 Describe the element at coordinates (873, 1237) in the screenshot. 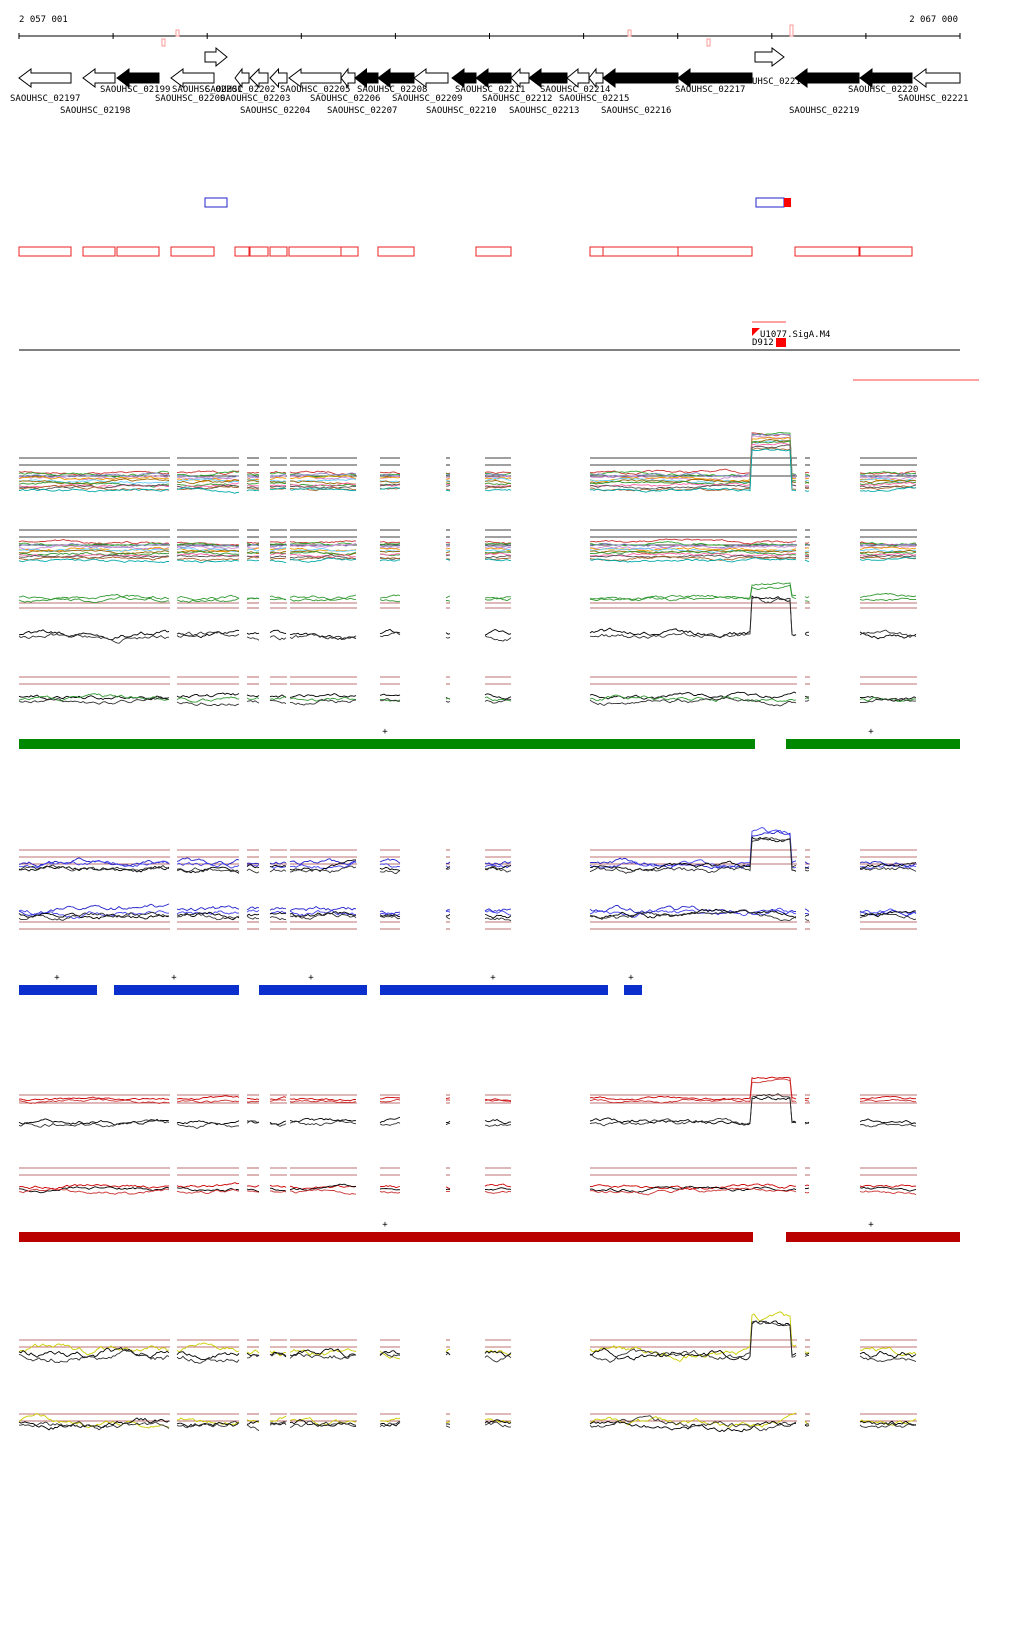

I see `red-segment` at that location.